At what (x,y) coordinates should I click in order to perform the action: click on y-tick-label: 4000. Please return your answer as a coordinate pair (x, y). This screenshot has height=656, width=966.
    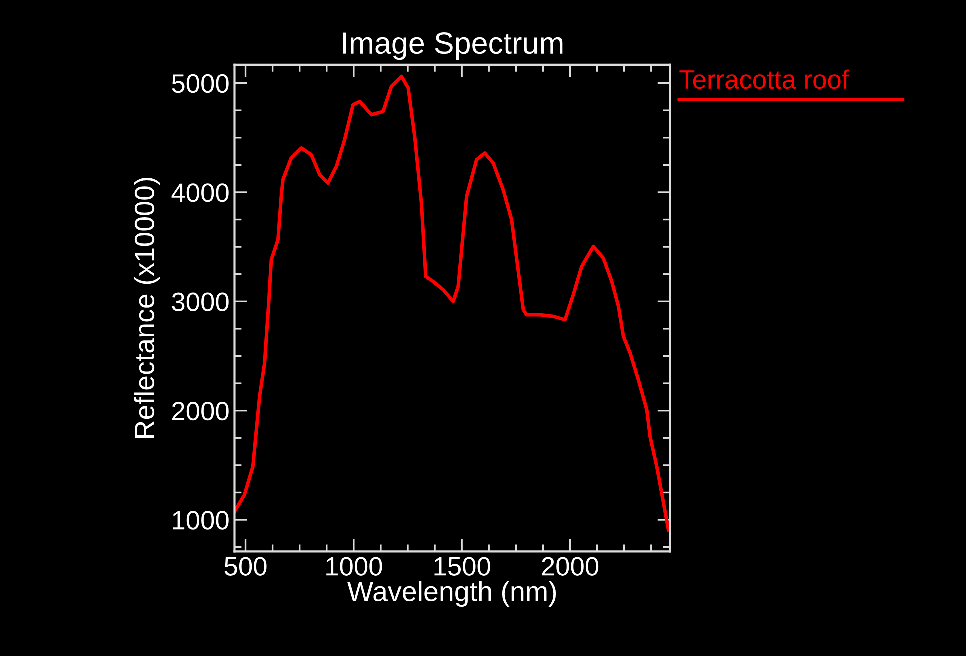
    Looking at the image, I should click on (200, 193).